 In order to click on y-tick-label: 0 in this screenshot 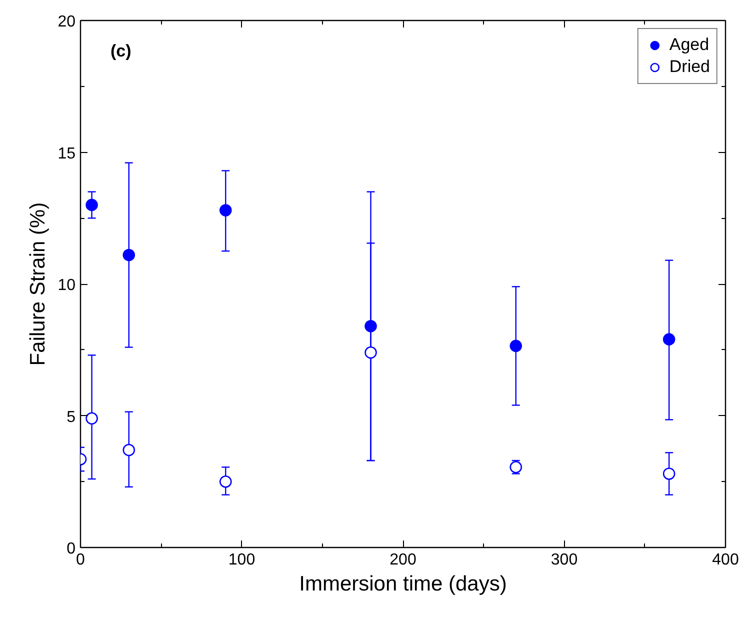, I will do `click(71, 549)`.